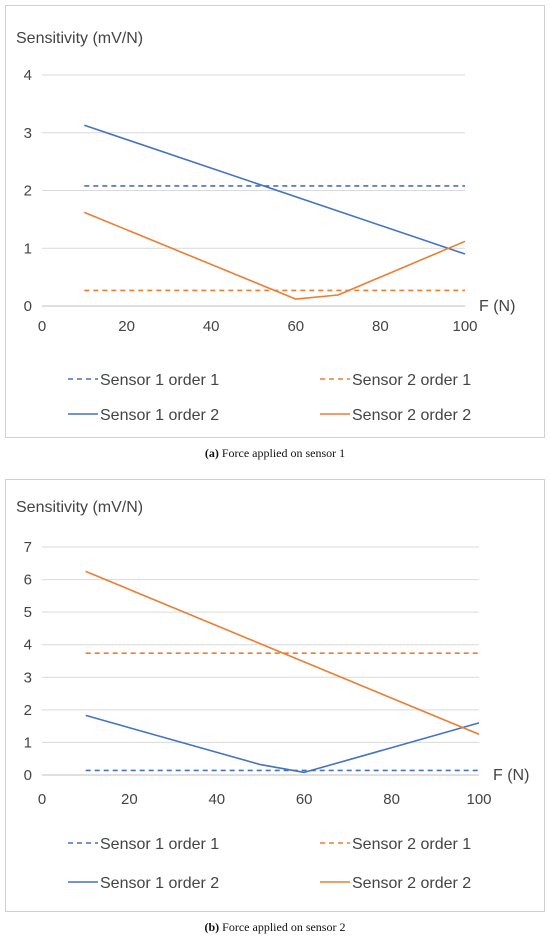 This screenshot has height=938, width=550. Describe the element at coordinates (28, 191) in the screenshot. I see `chart-a-ytick-label: 2` at that location.